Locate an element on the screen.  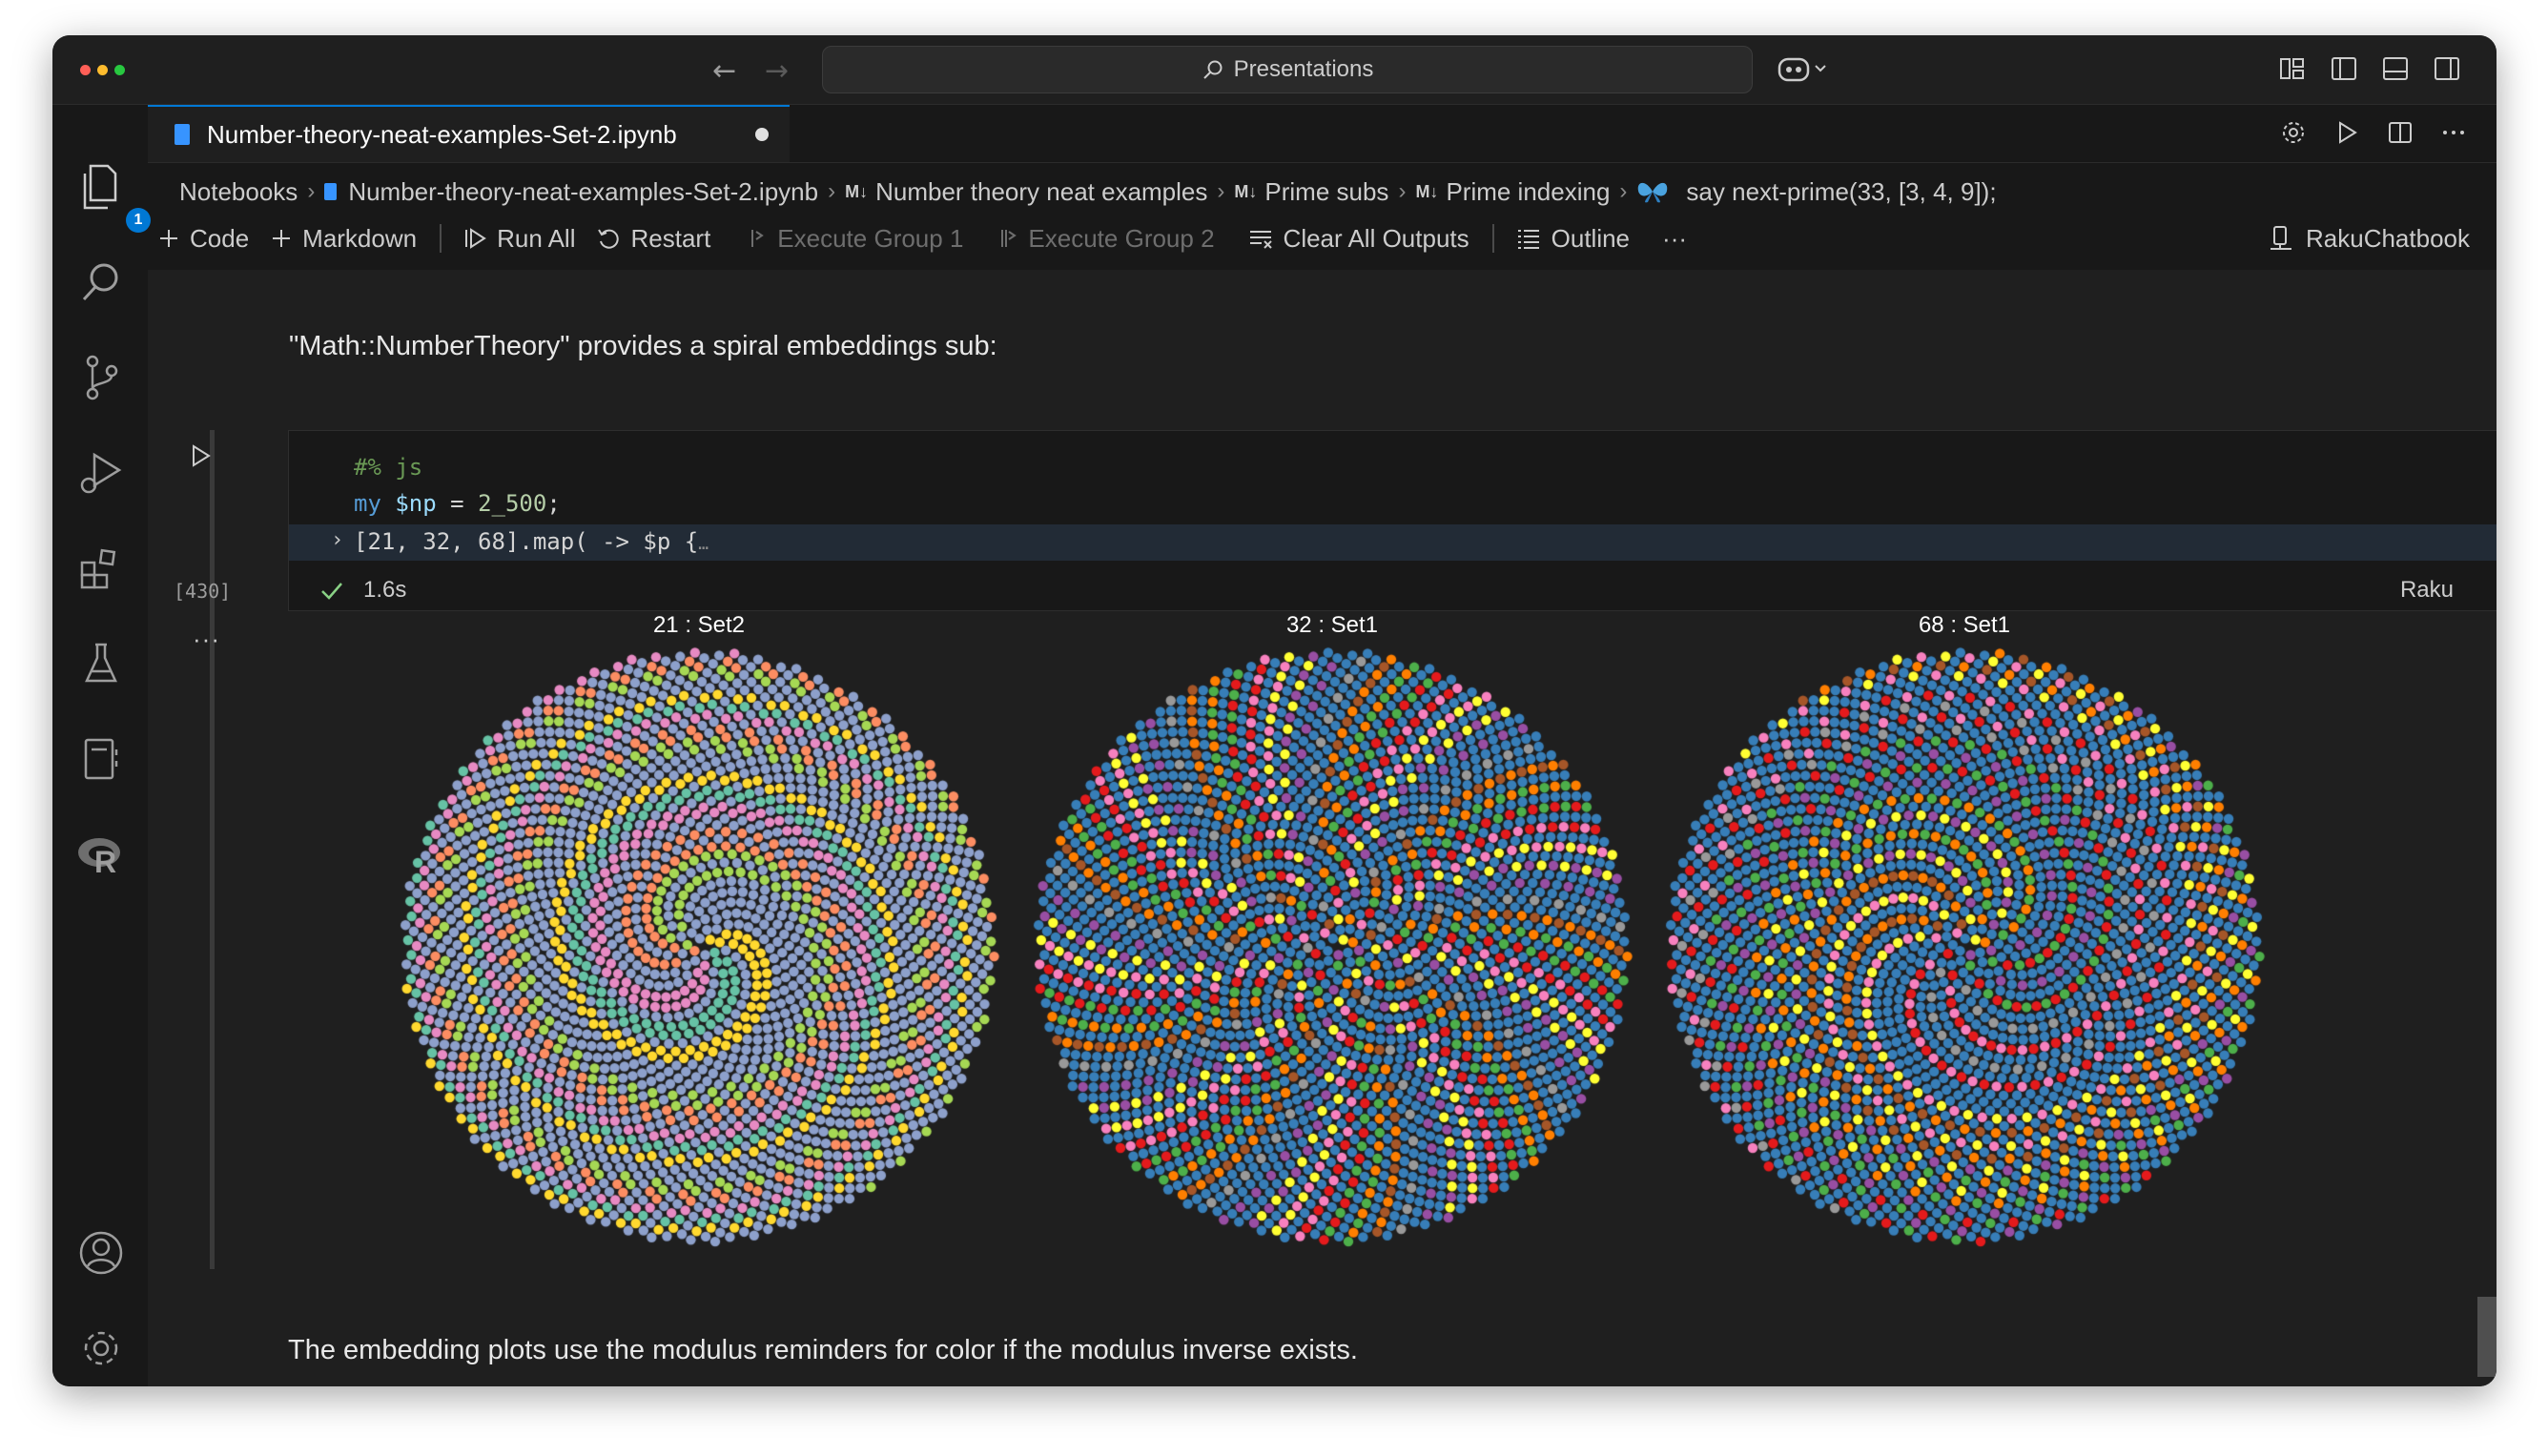
code-variable: $np is located at coordinates (416, 504).